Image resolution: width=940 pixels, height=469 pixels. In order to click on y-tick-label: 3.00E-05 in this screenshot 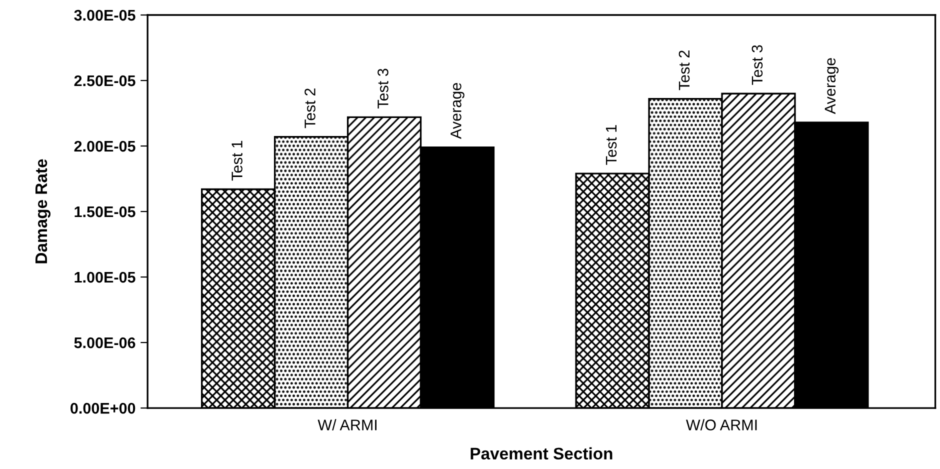, I will do `click(105, 15)`.